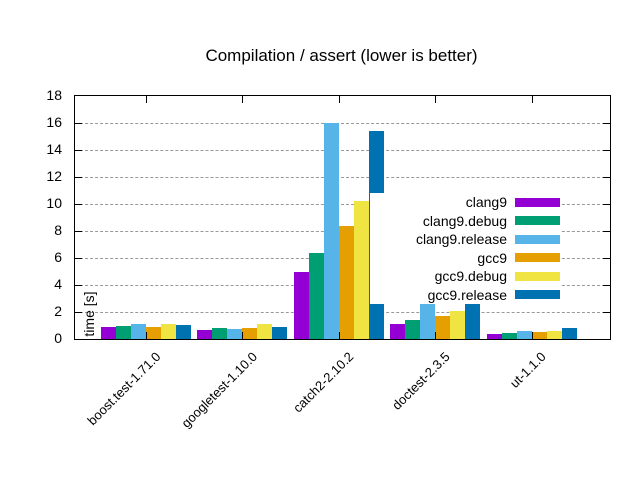 Image resolution: width=640 pixels, height=480 pixels. I want to click on y-tick-label: 14, so click(54, 149).